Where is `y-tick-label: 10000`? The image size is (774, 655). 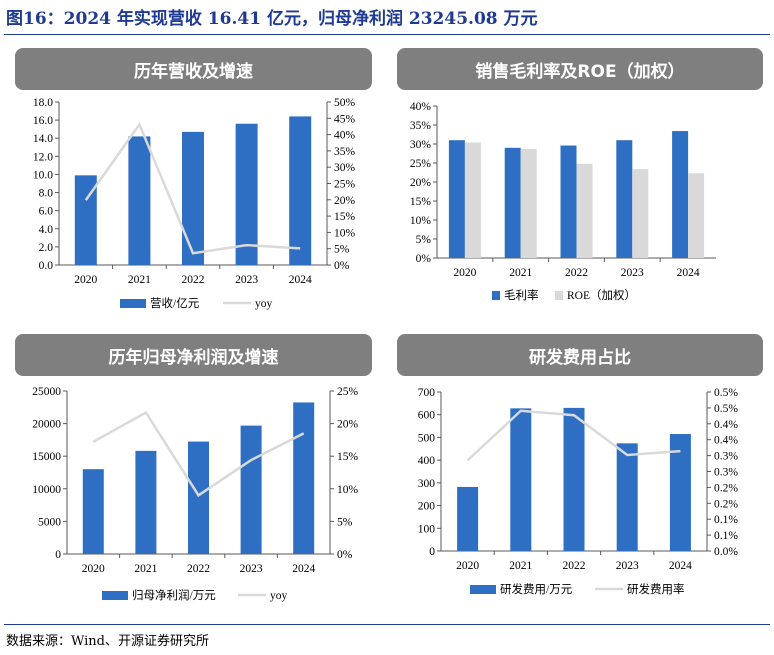
y-tick-label: 10000 is located at coordinates (46, 490).